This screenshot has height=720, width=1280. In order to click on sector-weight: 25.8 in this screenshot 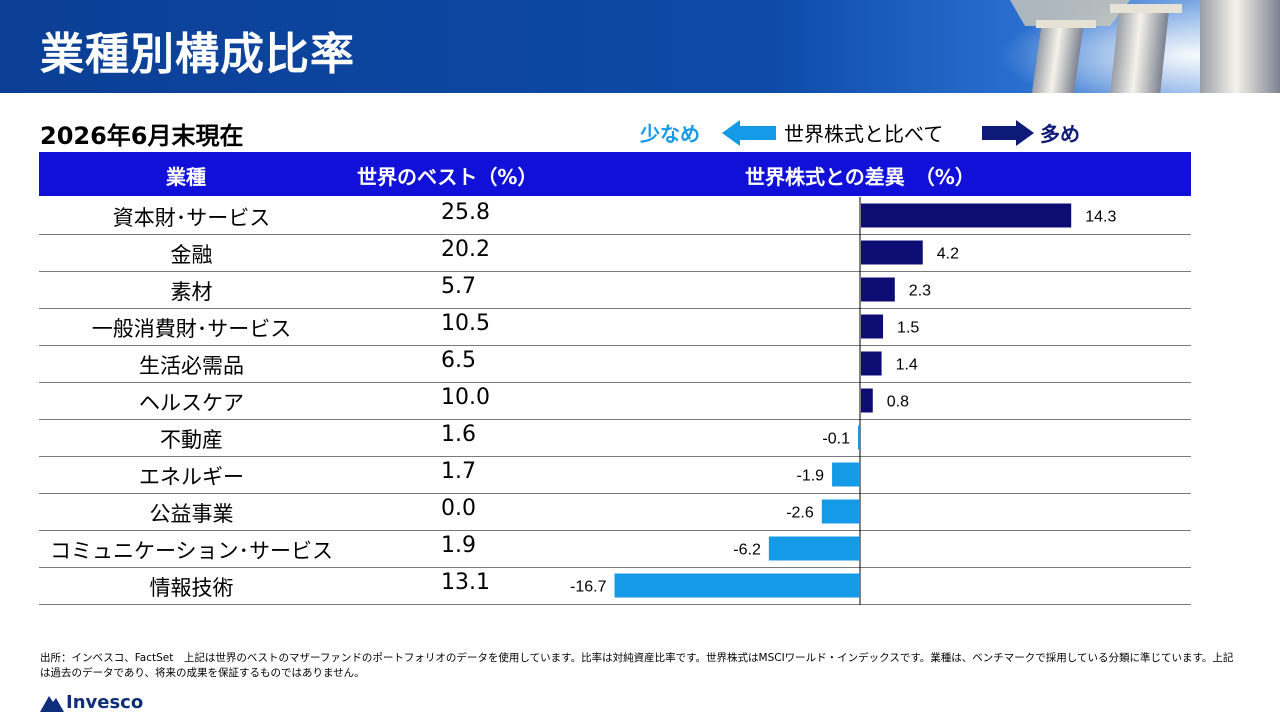, I will do `click(465, 212)`.